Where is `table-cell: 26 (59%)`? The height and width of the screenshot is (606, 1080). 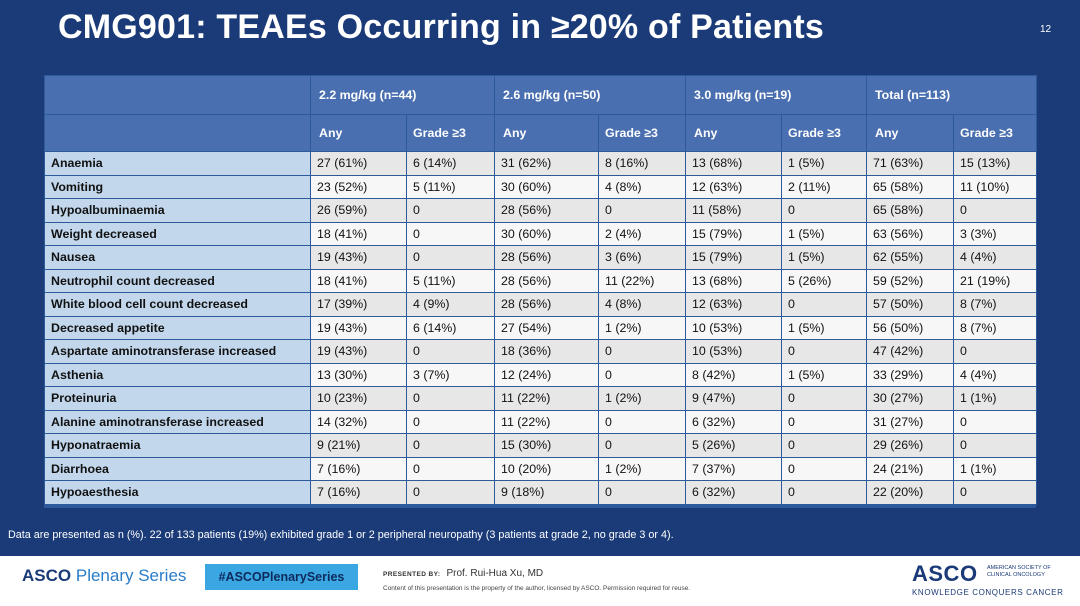 table-cell: 26 (59%) is located at coordinates (358, 210).